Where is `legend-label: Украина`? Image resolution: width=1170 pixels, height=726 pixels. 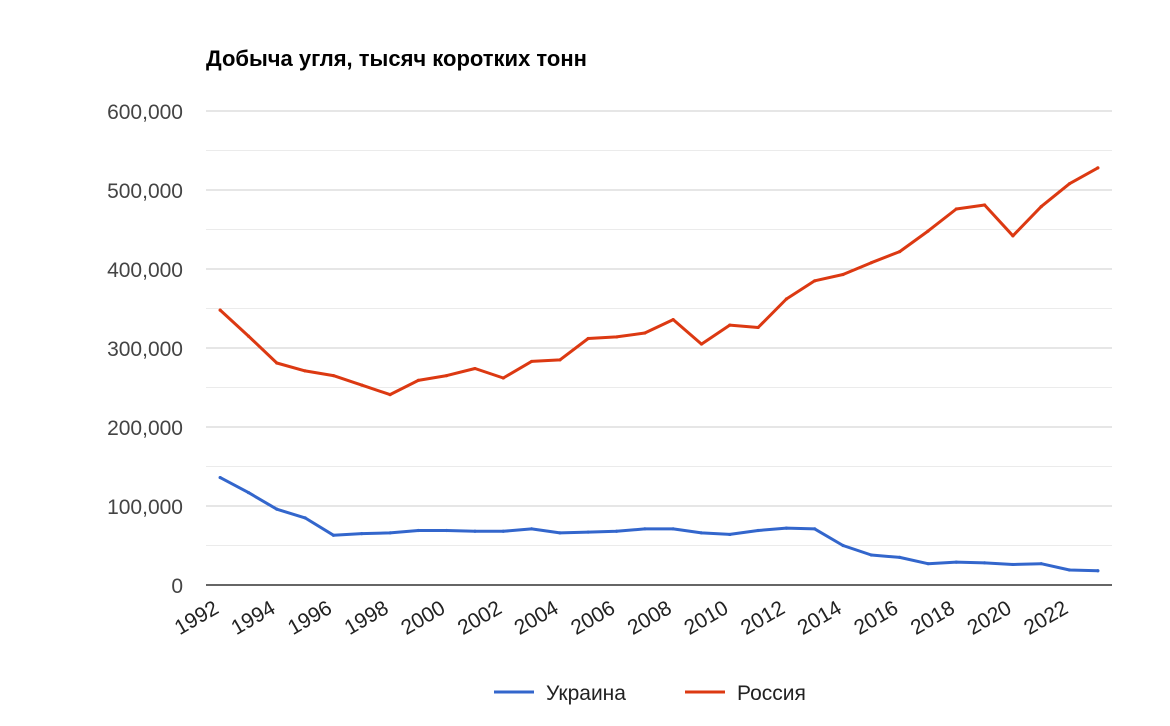 legend-label: Украина is located at coordinates (586, 693).